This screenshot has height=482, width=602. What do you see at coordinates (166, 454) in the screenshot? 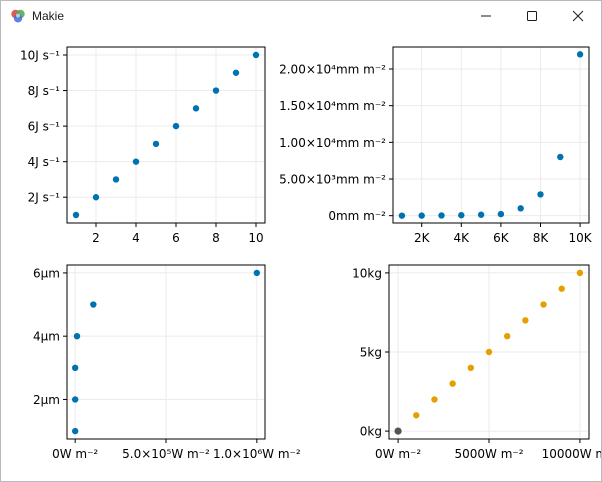
I see `x-tick-label: 5.0×10⁵W m⁻²` at bounding box center [166, 454].